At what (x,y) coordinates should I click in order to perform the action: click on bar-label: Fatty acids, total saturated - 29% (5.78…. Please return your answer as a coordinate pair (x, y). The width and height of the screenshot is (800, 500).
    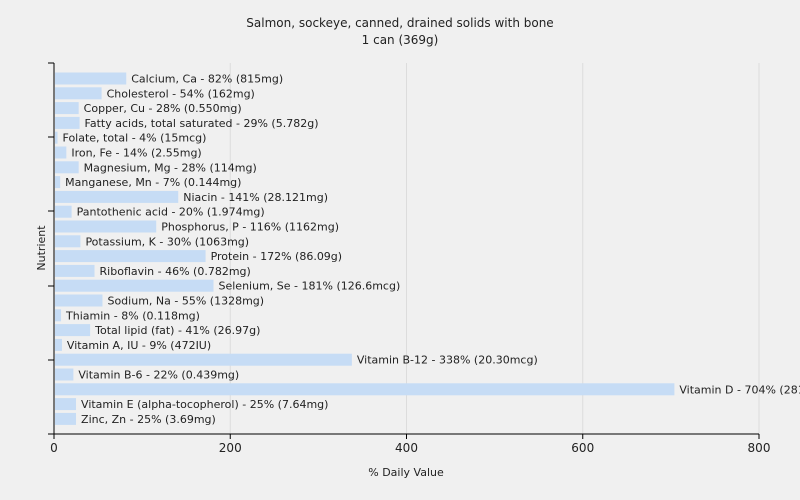
    Looking at the image, I should click on (202, 123).